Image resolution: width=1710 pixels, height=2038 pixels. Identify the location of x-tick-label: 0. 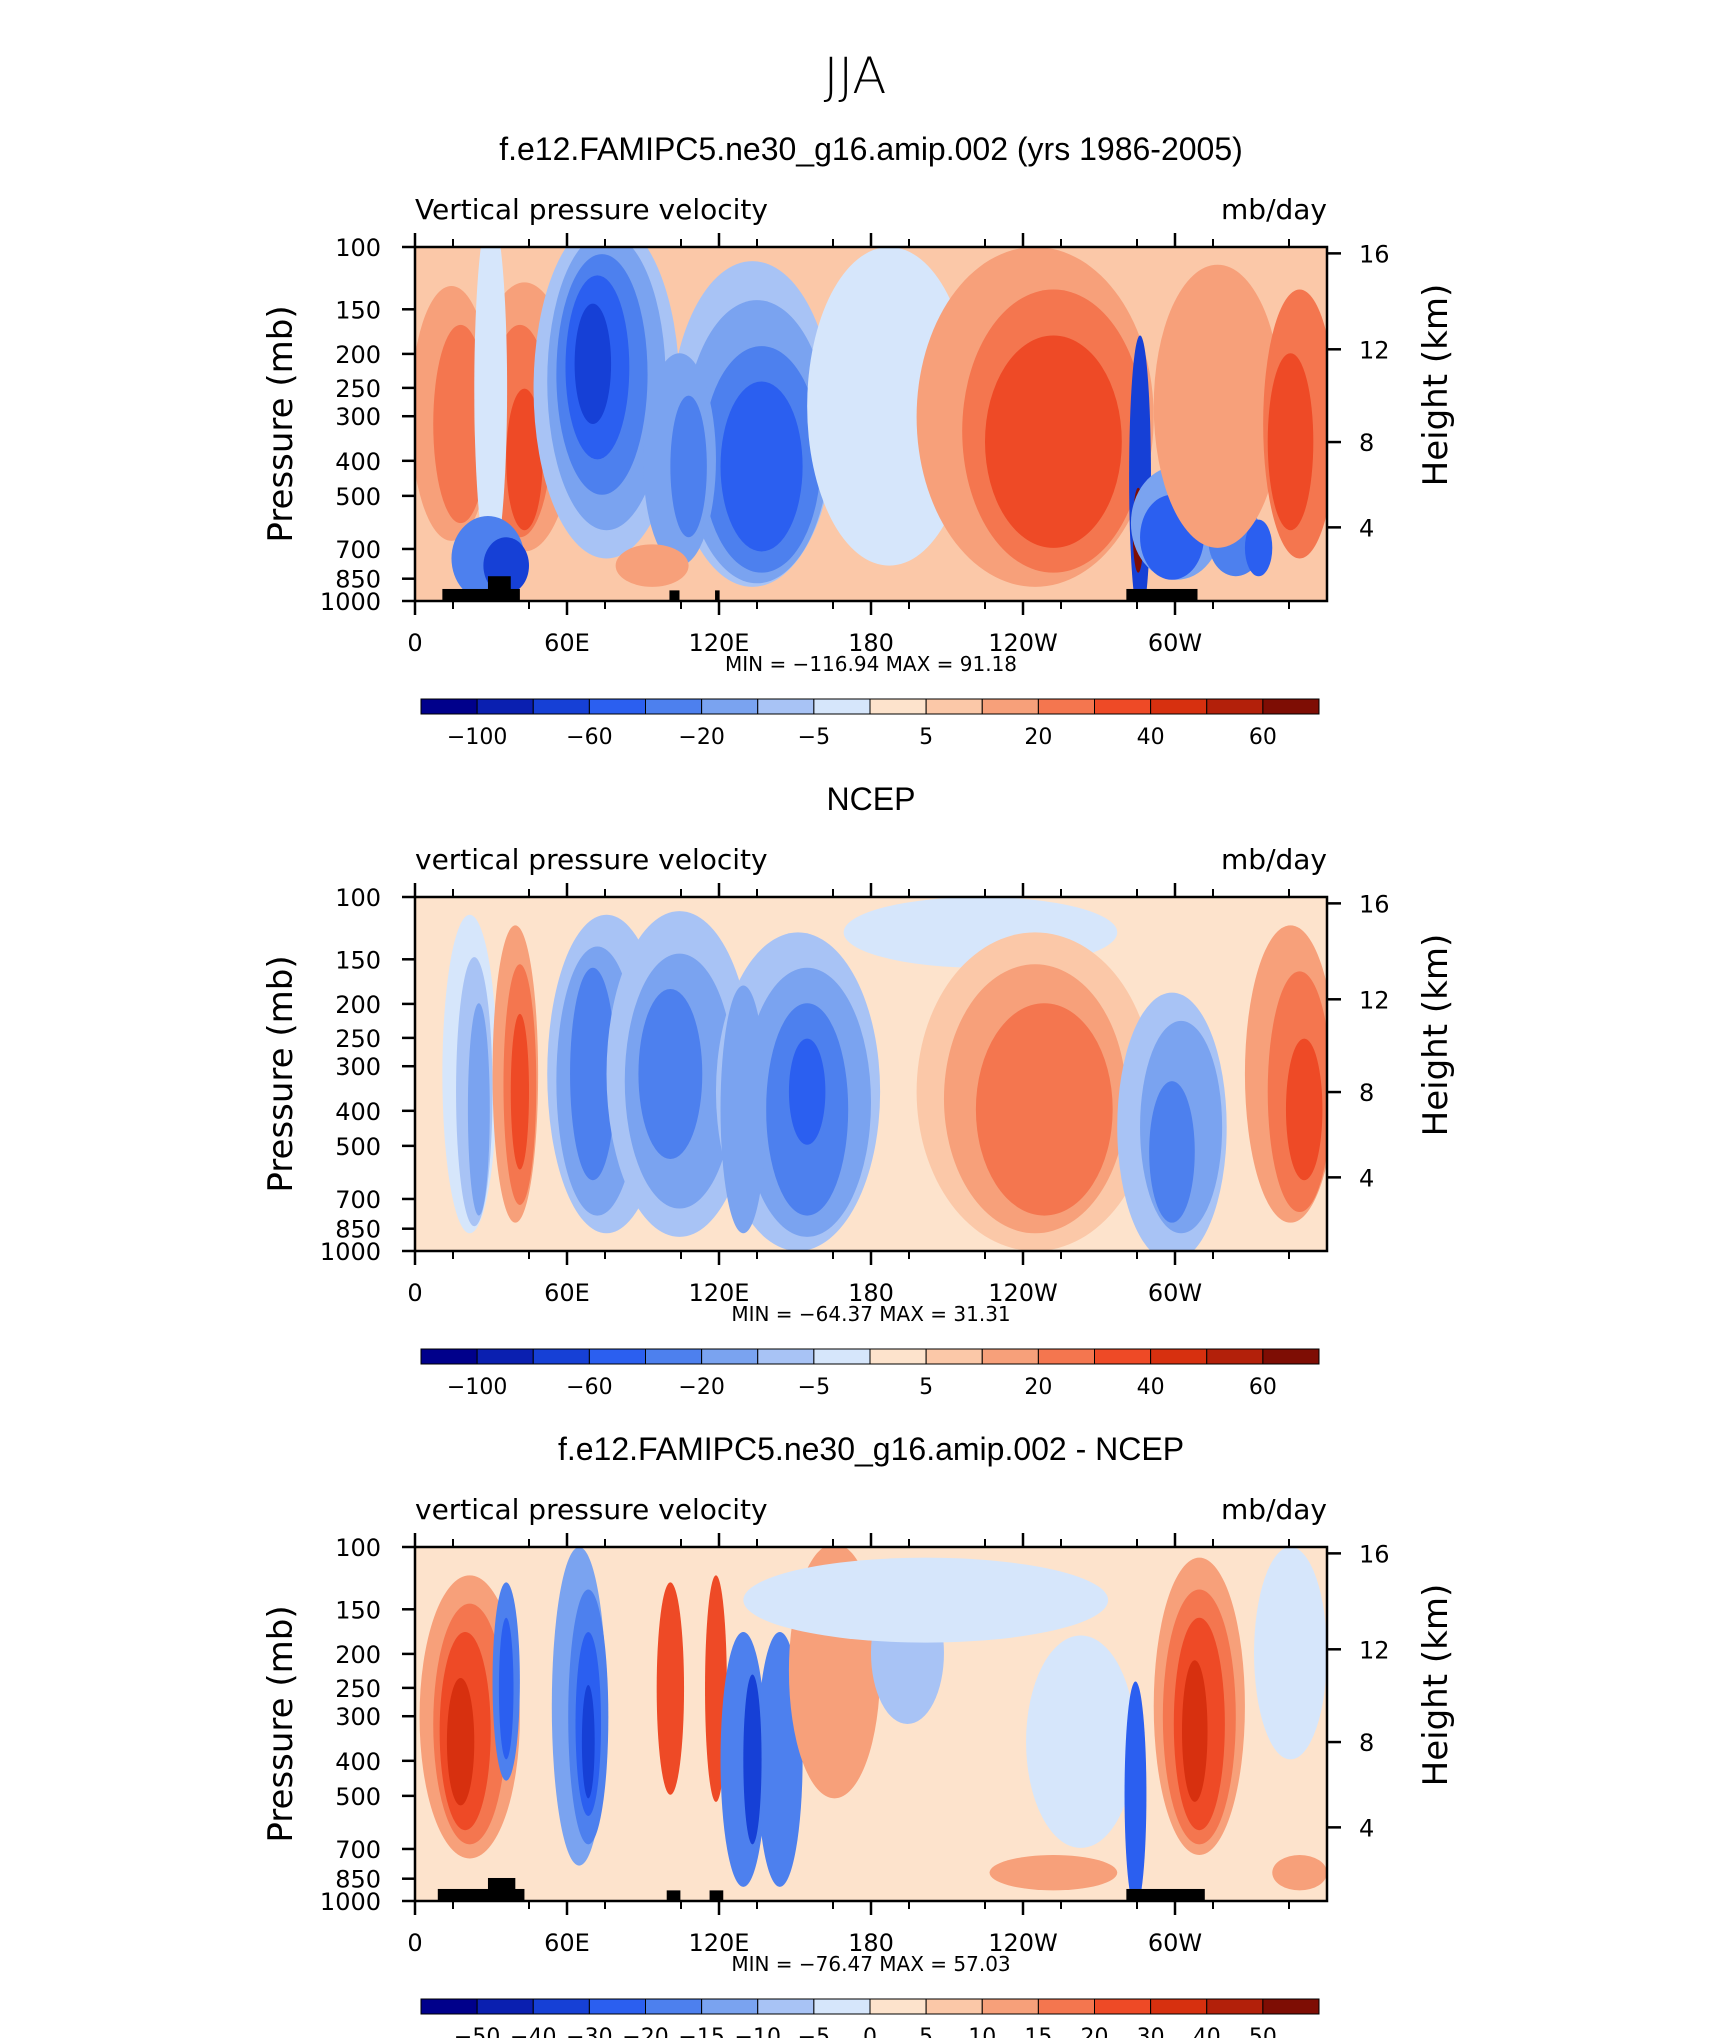
(414, 1293).